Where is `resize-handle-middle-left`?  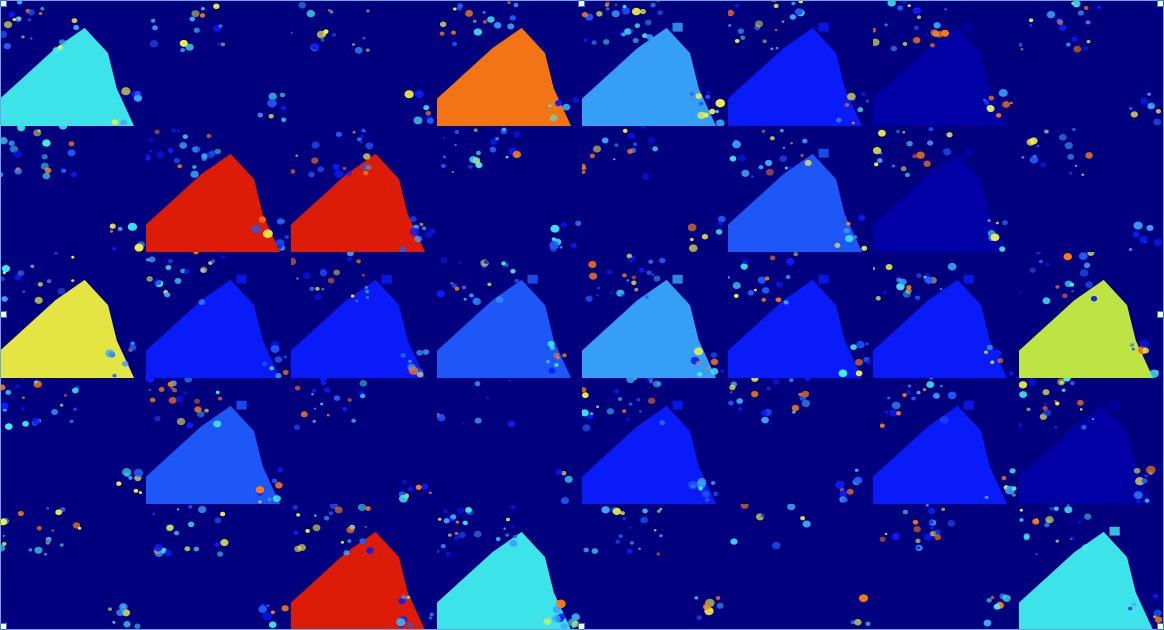 resize-handle-middle-left is located at coordinates (3, 314).